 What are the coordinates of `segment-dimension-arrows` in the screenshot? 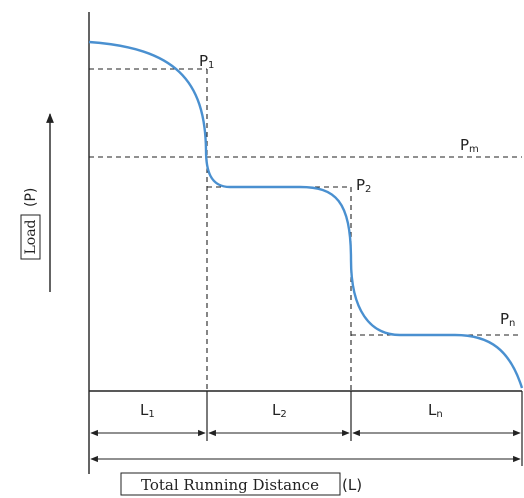 It's located at (305, 446).